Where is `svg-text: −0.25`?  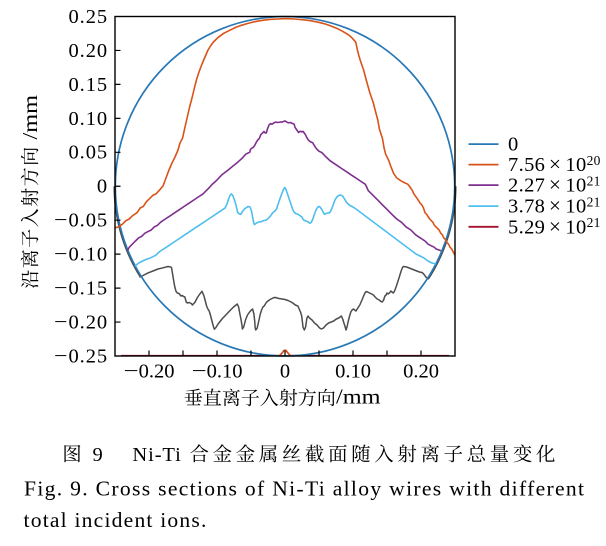 svg-text: −0.25 is located at coordinates (81, 356).